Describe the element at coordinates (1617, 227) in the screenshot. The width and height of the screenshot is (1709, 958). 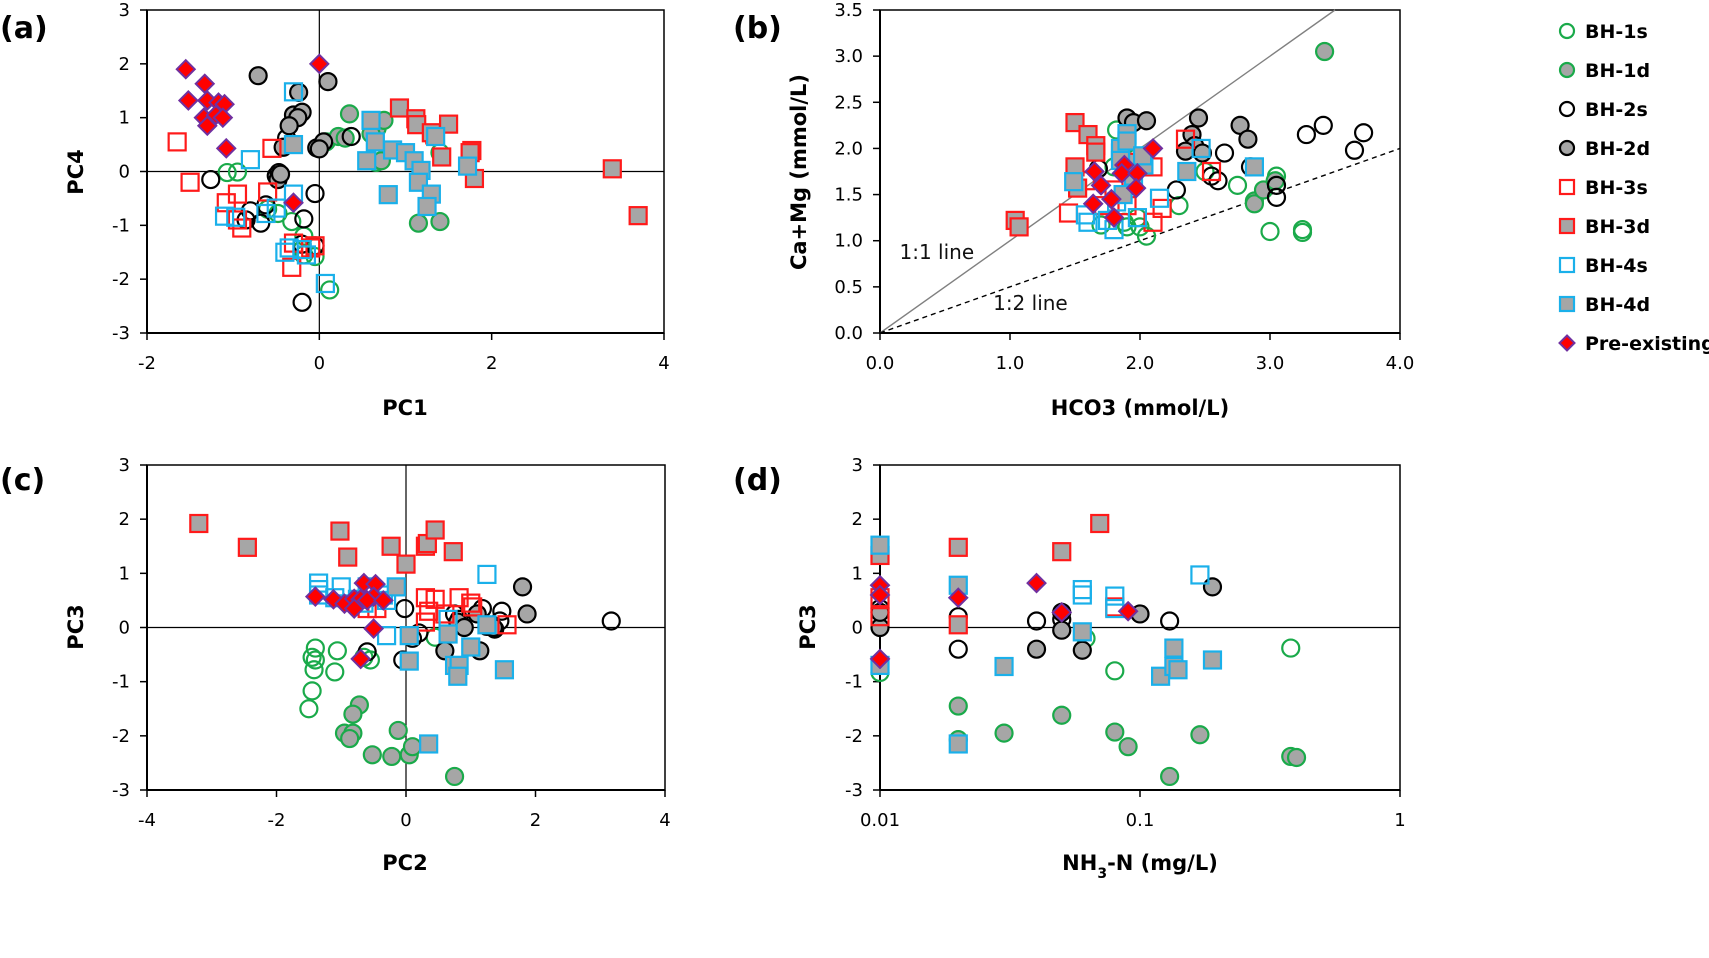
I see `legend-label: BH-3d` at that location.